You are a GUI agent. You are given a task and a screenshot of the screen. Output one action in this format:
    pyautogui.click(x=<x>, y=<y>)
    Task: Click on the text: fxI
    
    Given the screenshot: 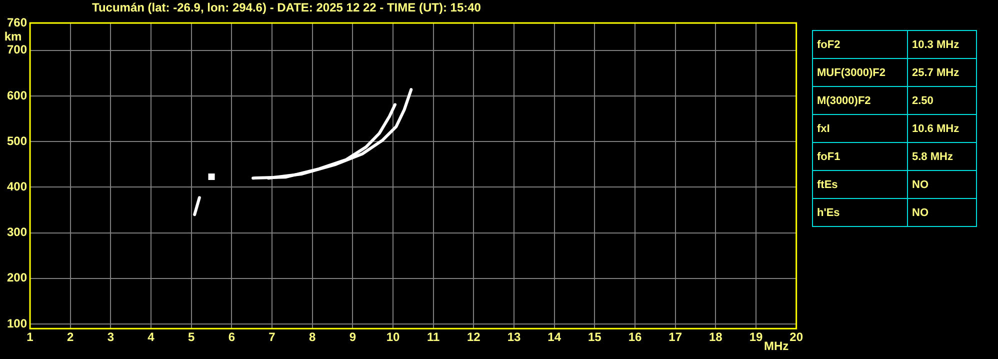 What is the action you would take?
    pyautogui.click(x=860, y=128)
    